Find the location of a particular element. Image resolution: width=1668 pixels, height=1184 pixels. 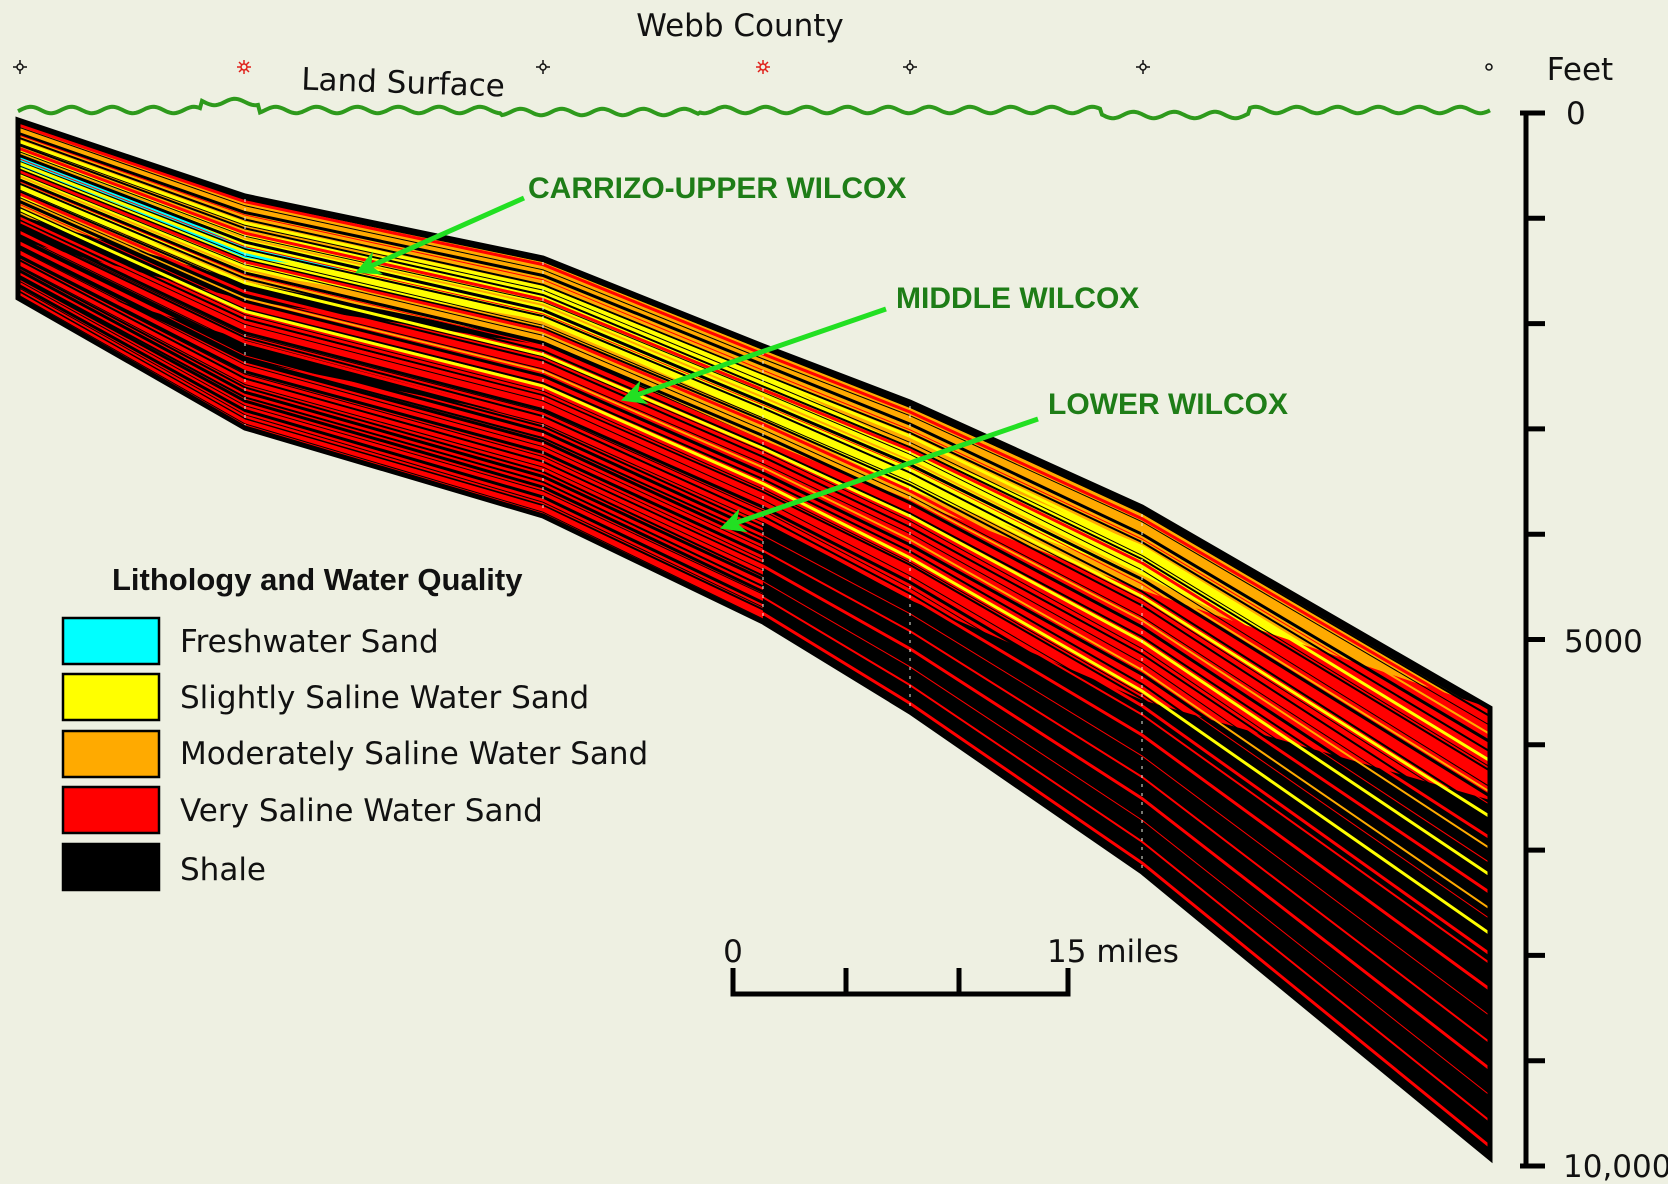

land-surface-line is located at coordinates (754, 108).